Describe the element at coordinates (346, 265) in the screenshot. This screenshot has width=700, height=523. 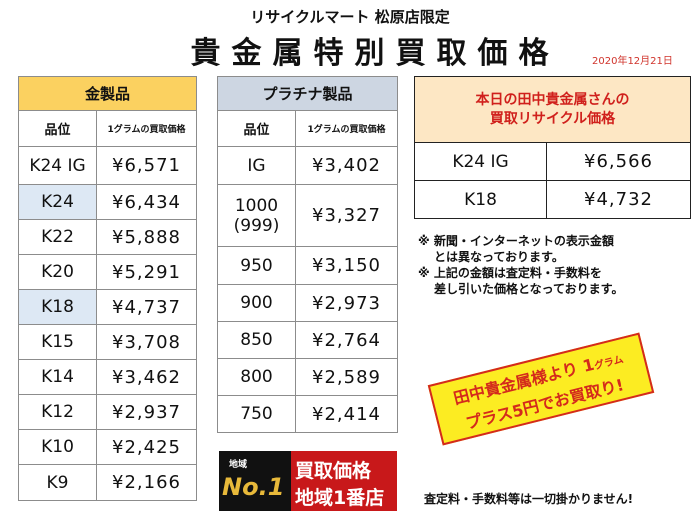
I see `price-cell: ¥3,150` at that location.